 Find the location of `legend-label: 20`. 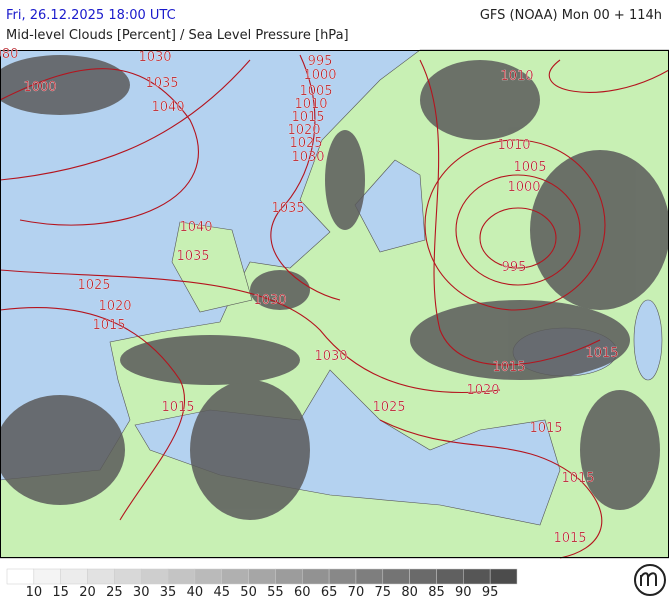

legend-label: 20 is located at coordinates (87, 592).